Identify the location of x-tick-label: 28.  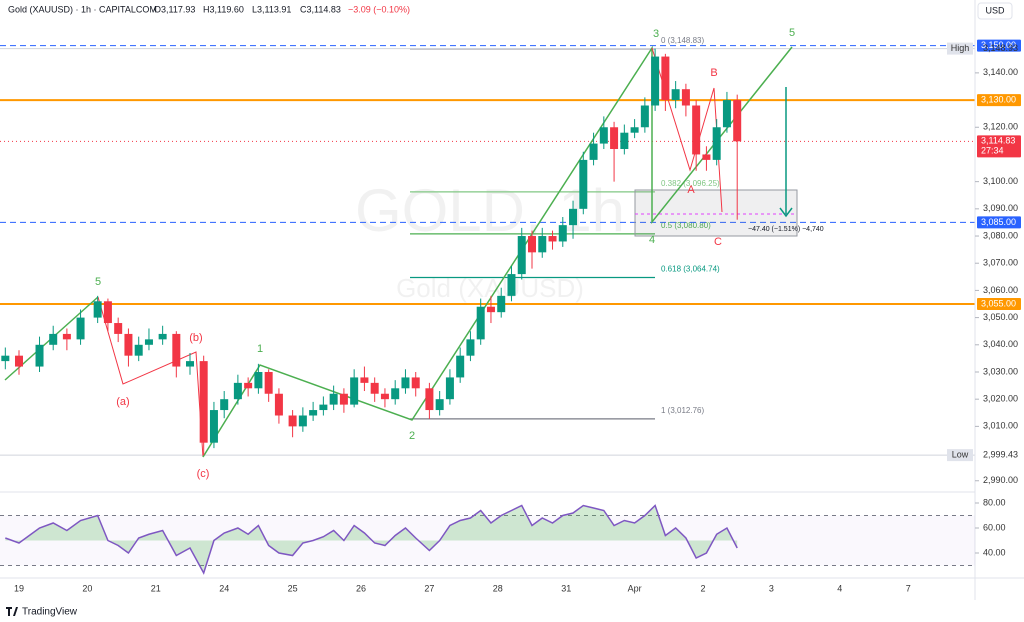
(498, 588).